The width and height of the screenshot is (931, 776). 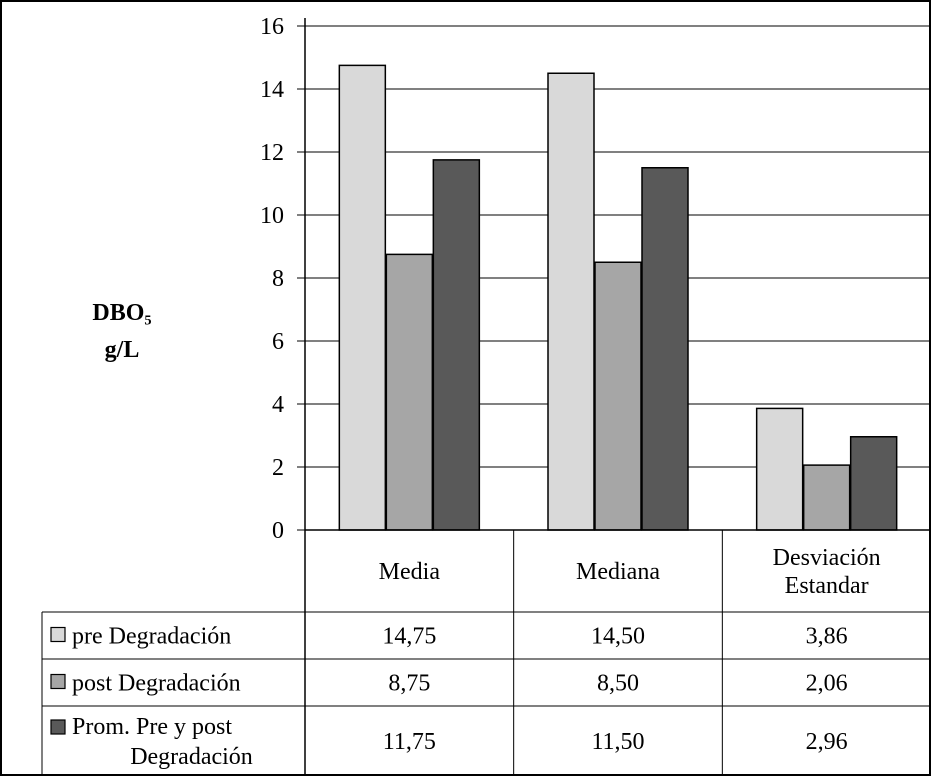 I want to click on y-tick-label: 6, so click(x=278, y=342).